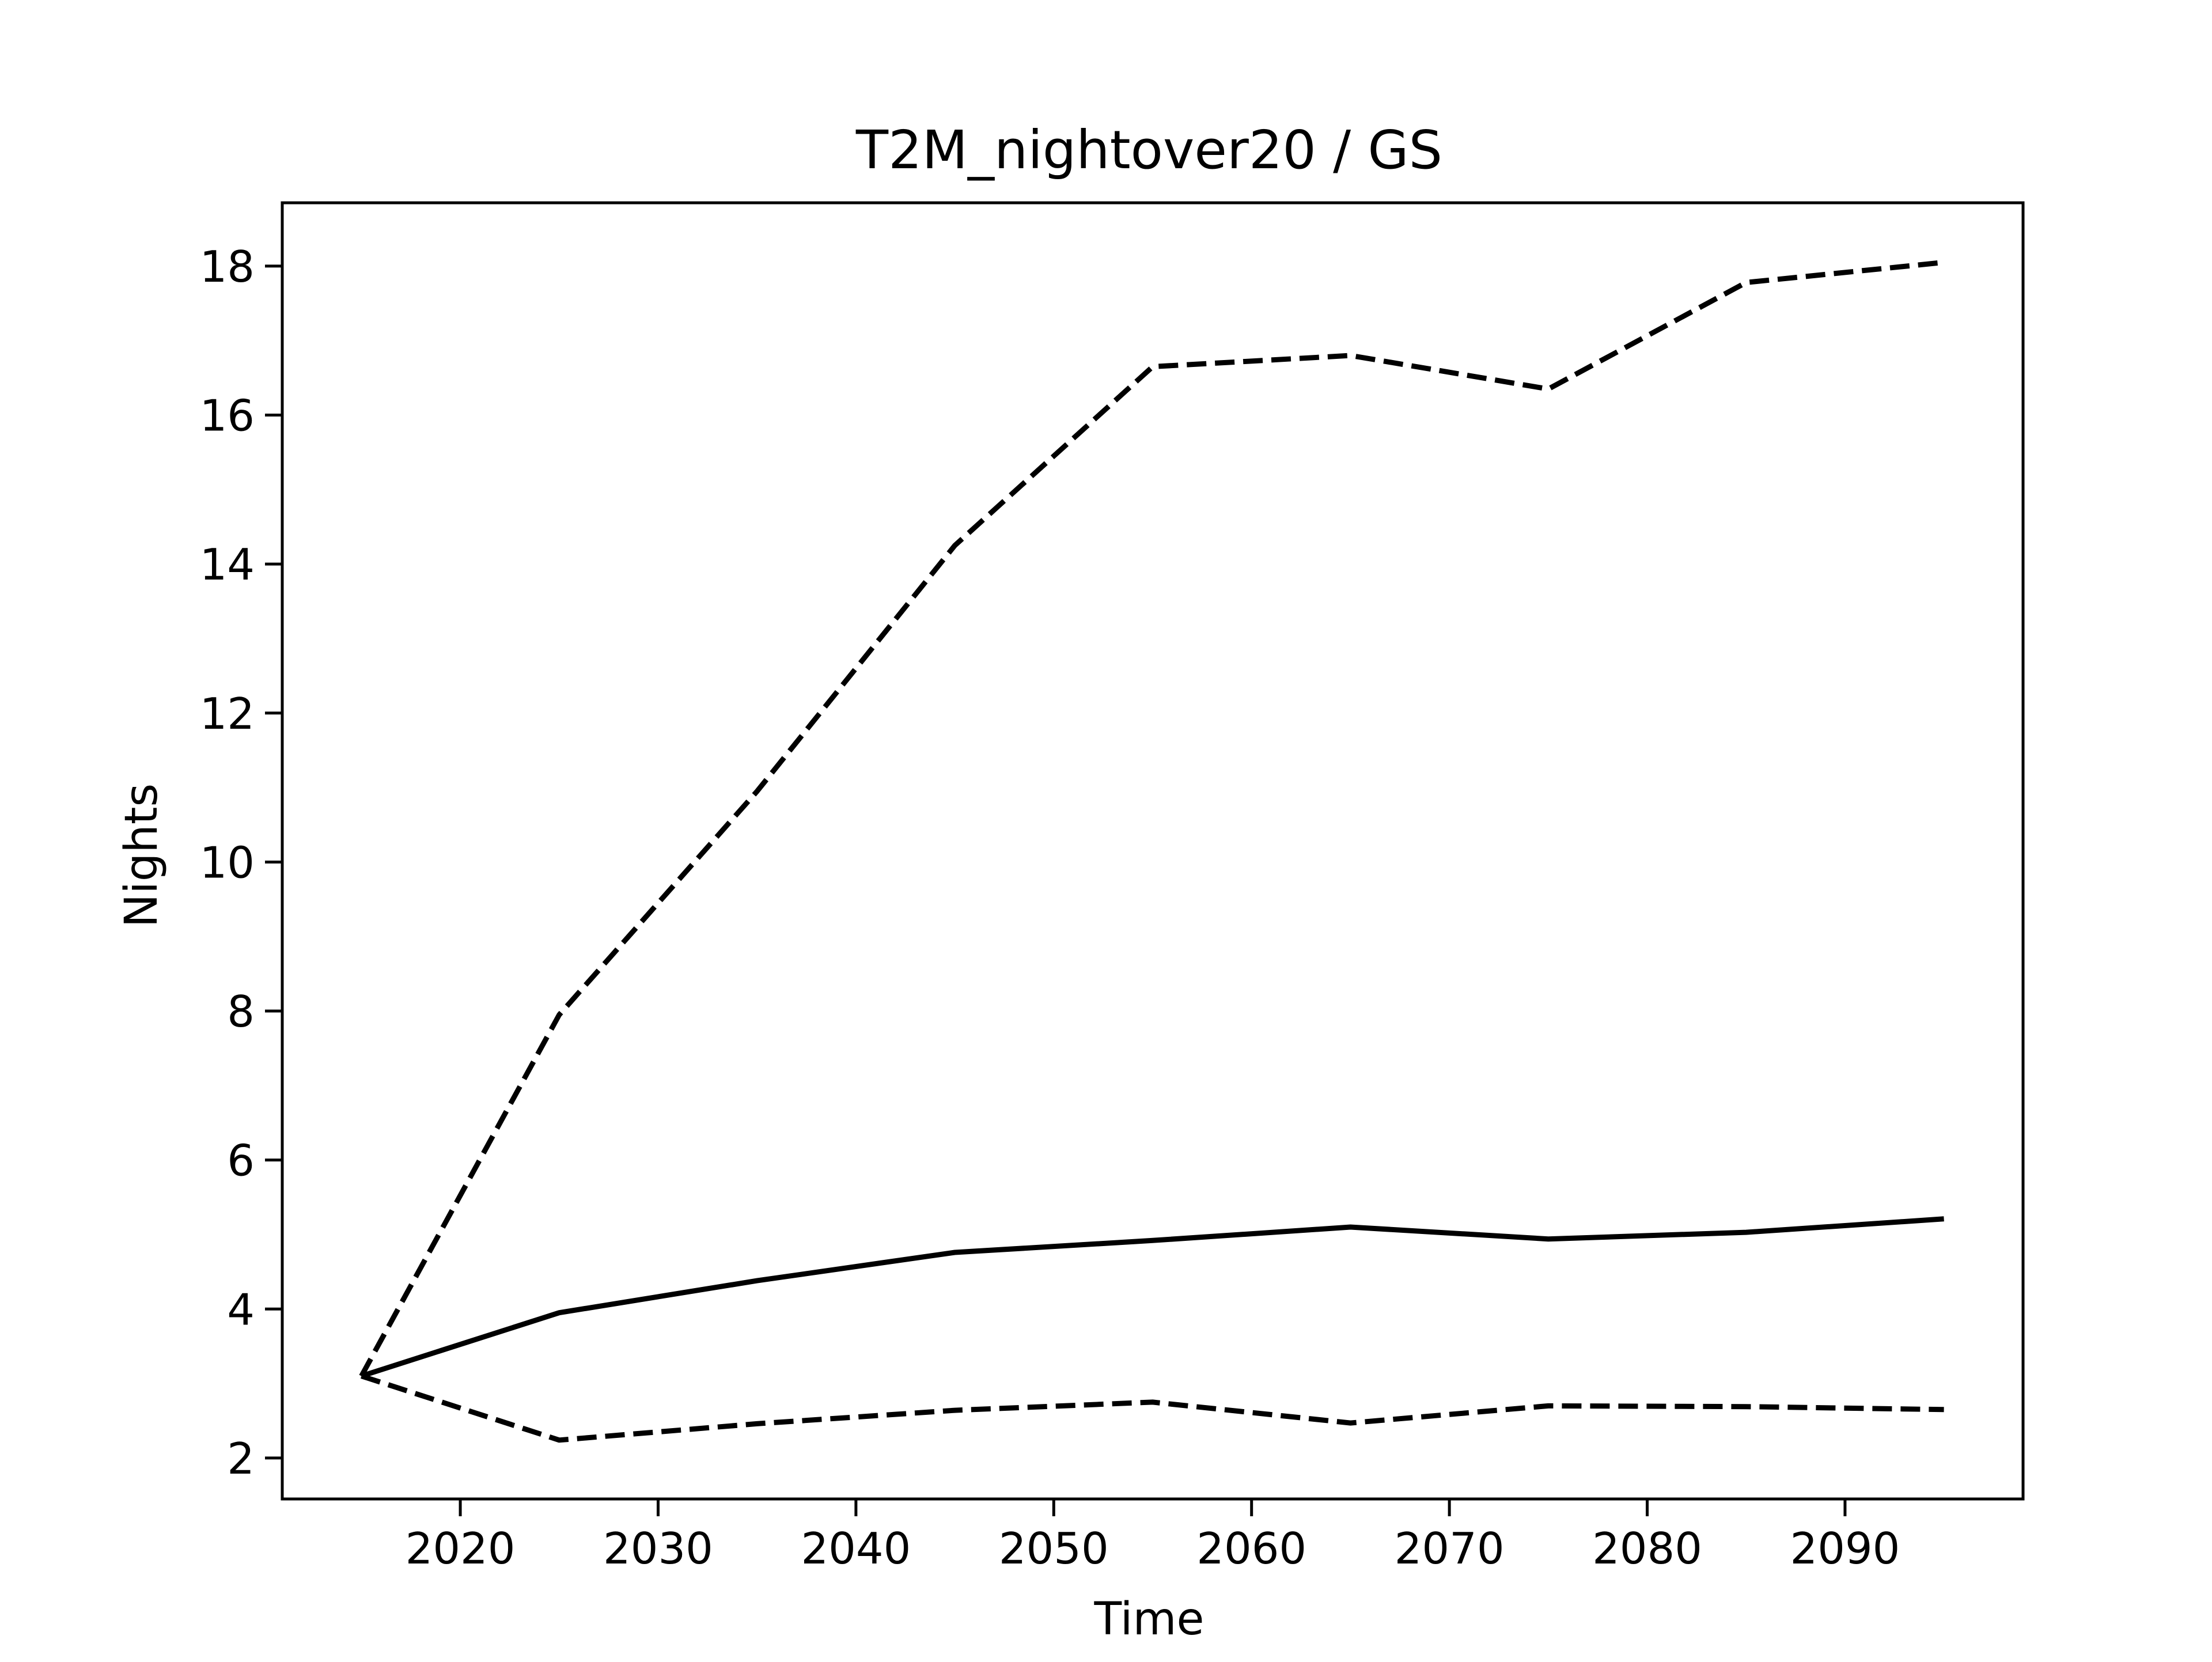  I want to click on y-axis: 2 4 6 8 10 12 14 16 18, so click(241, 862).